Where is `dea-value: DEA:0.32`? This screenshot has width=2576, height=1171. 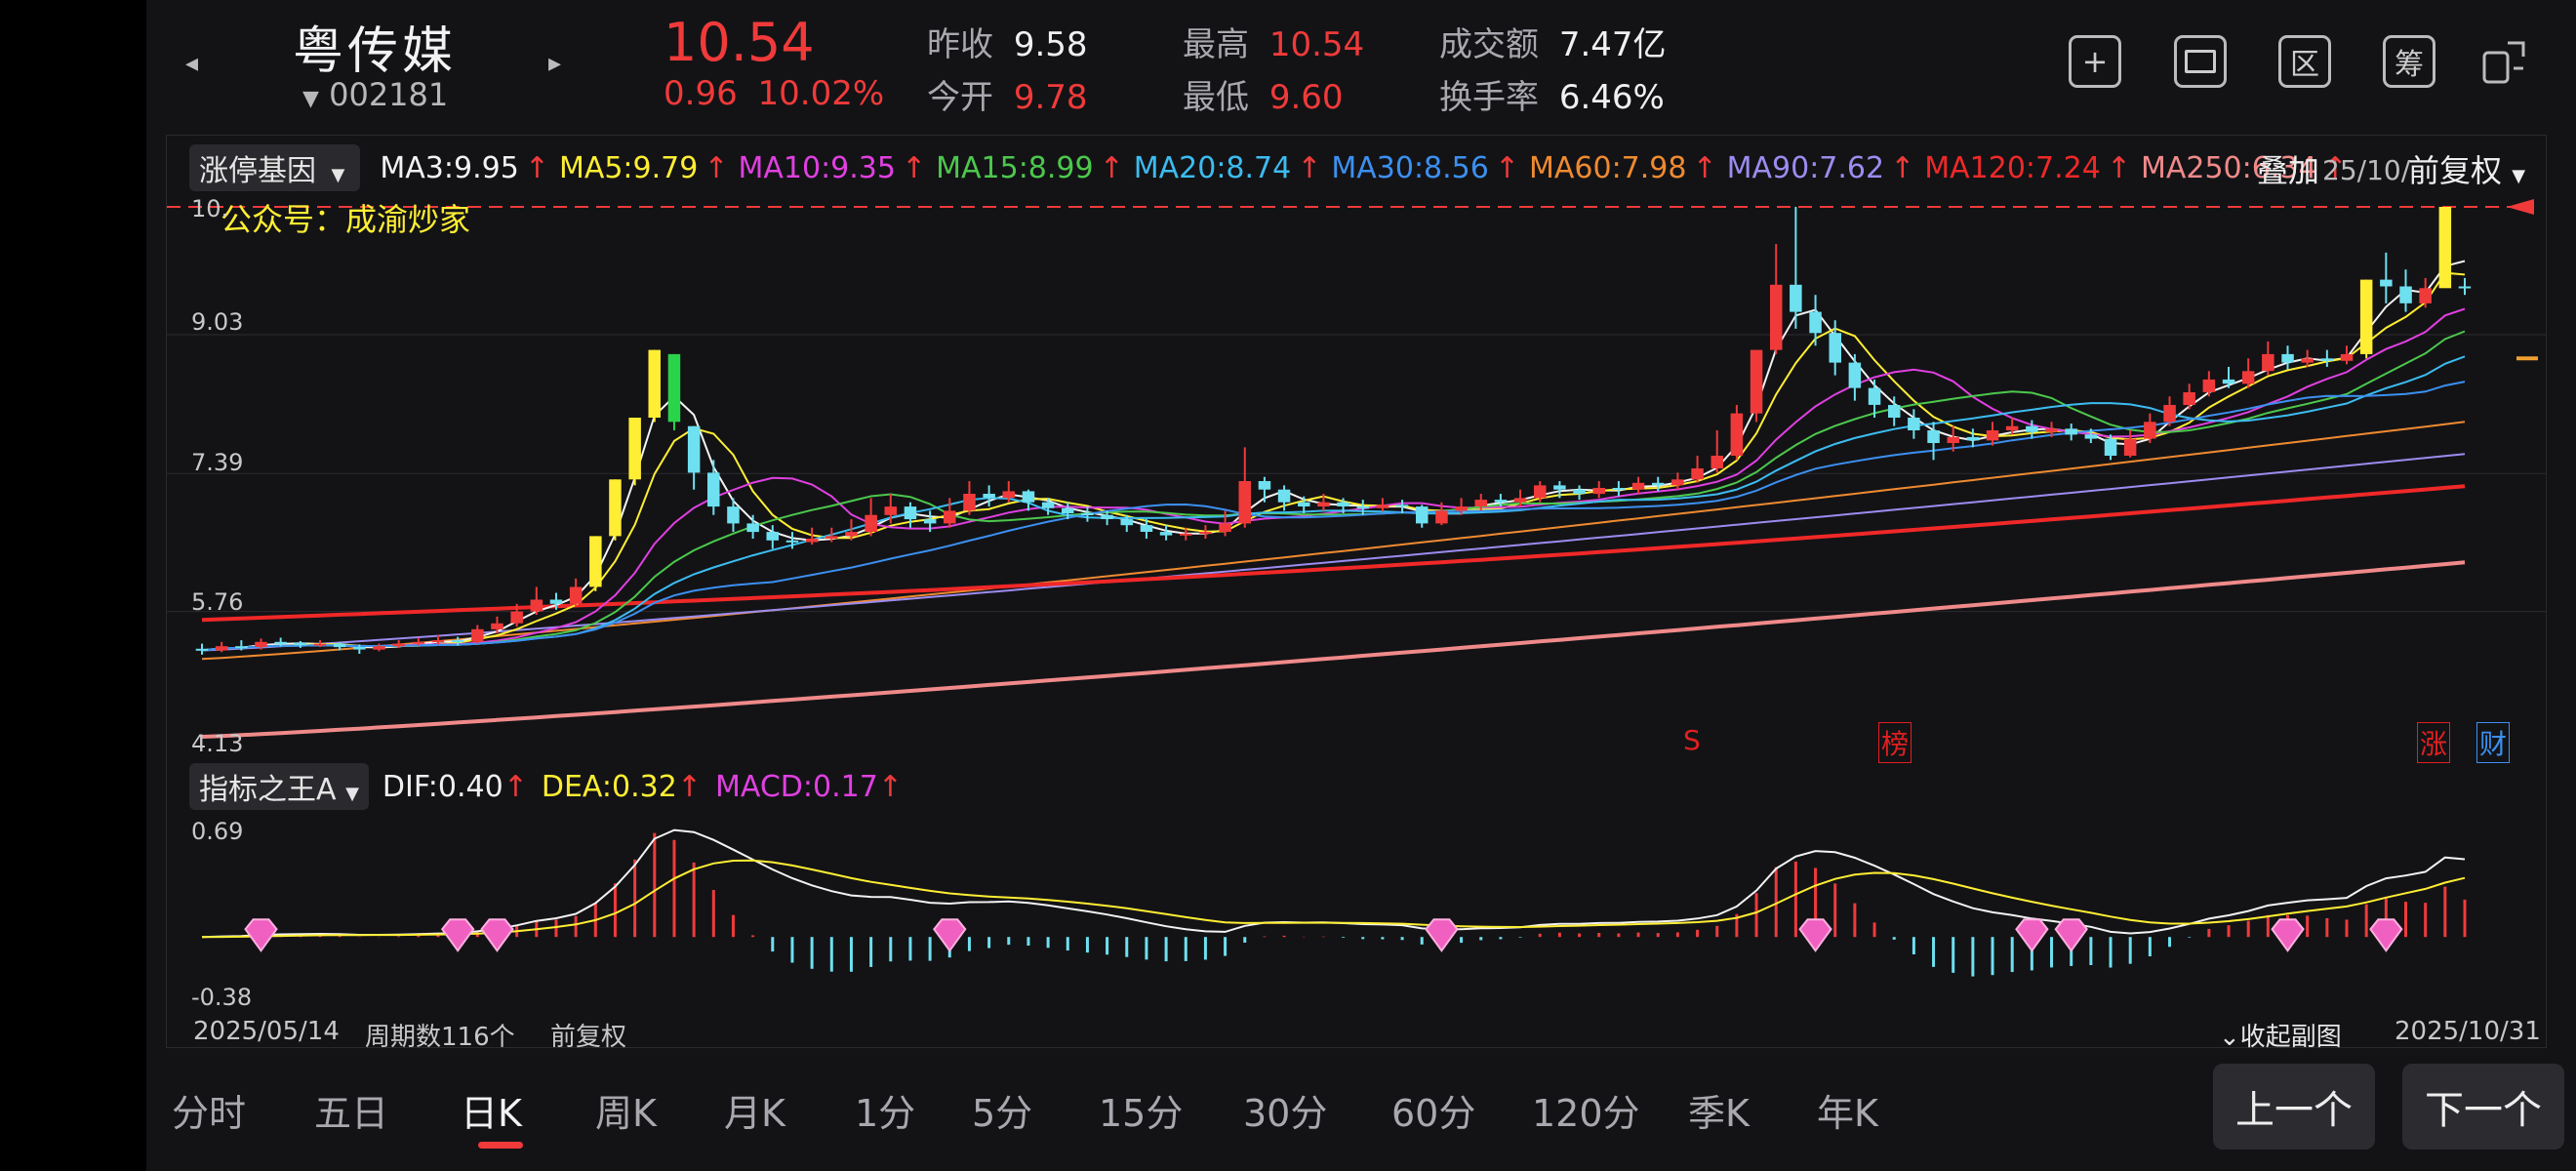
dea-value: DEA:0.32 is located at coordinates (609, 786).